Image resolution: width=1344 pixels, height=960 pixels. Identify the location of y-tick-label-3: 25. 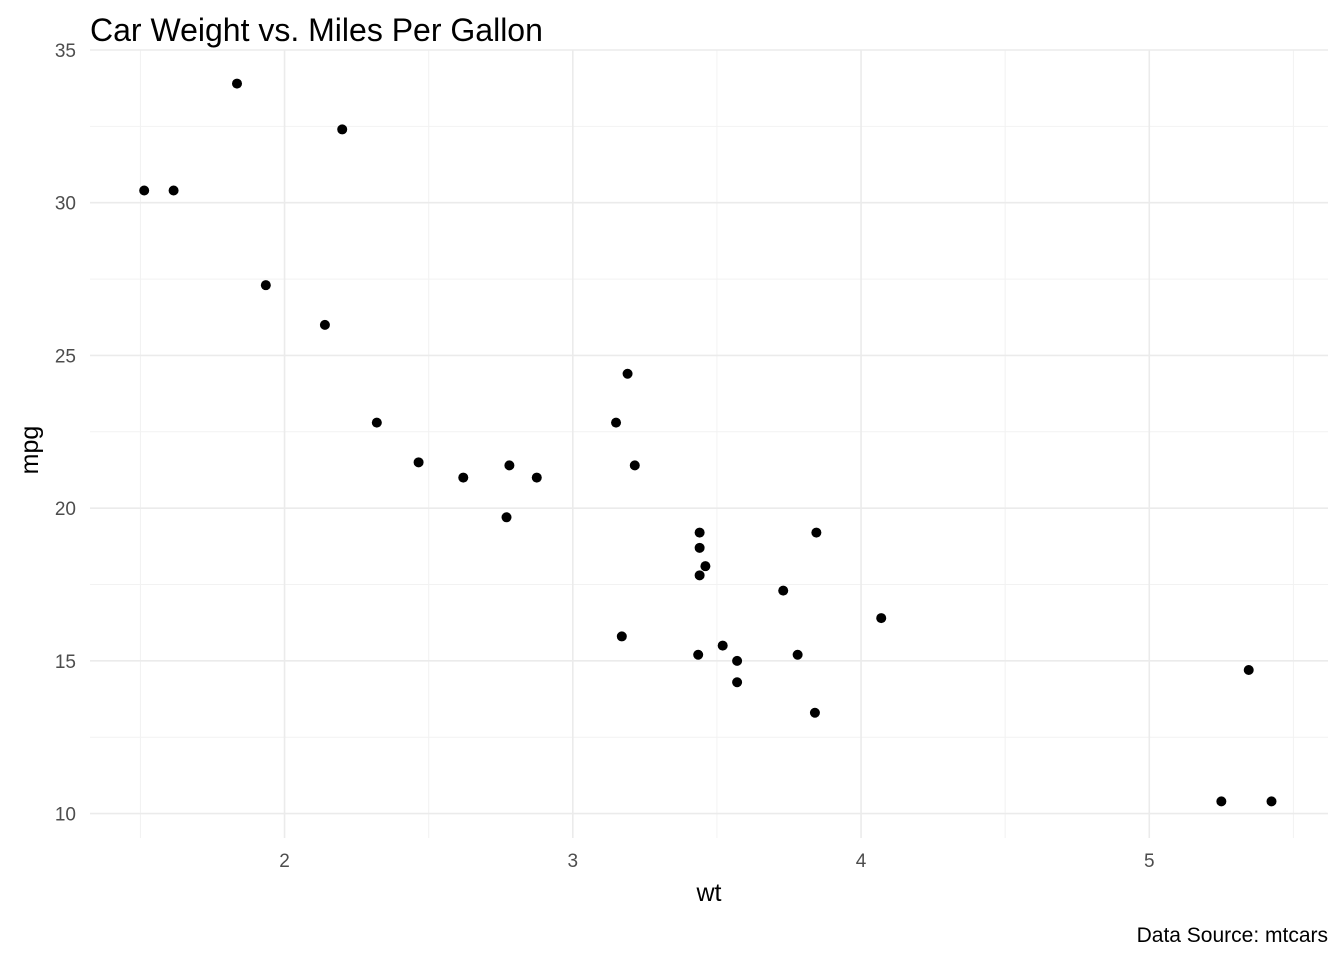
(65, 356).